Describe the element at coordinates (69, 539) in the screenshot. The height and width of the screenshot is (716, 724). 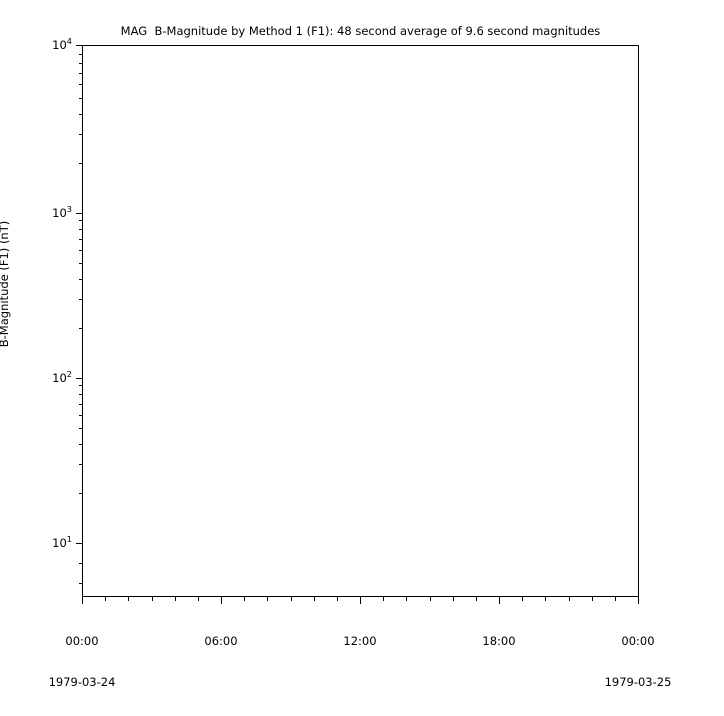
I see `y-tick-exponent: 1` at that location.